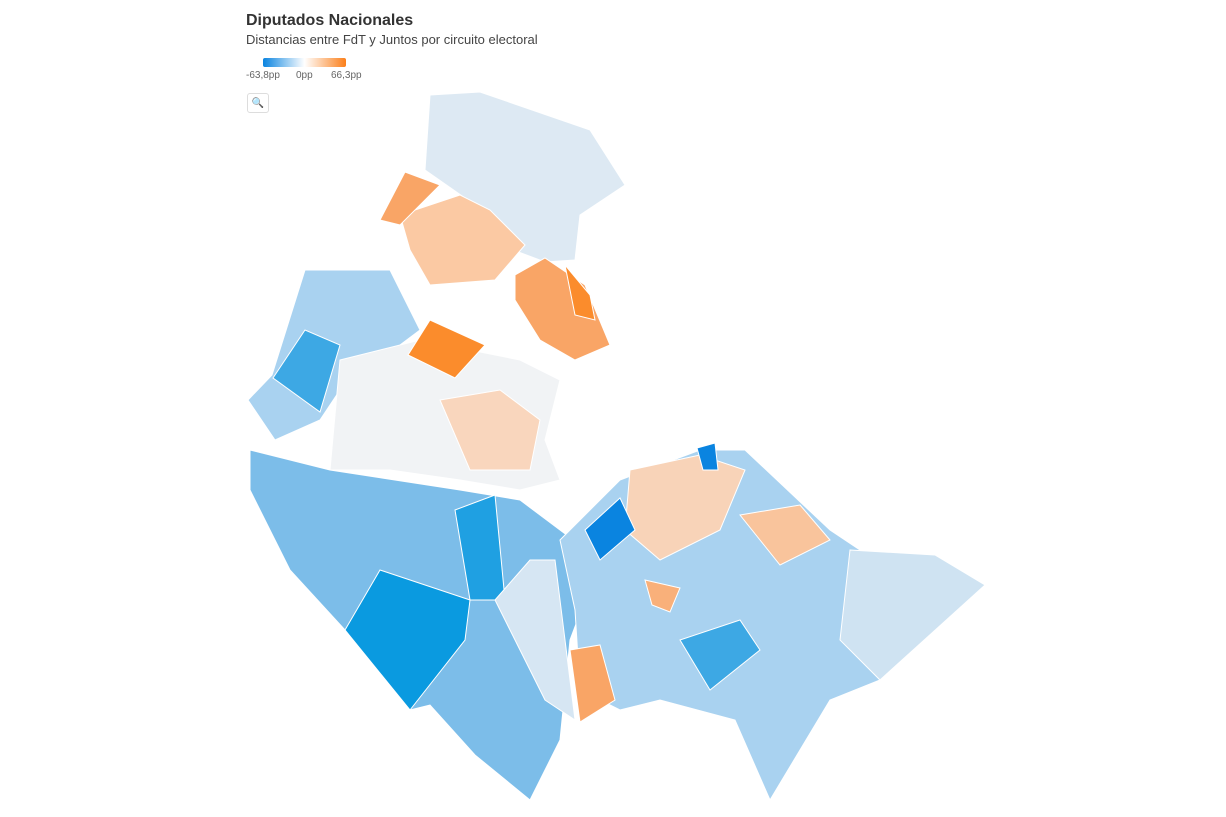 This screenshot has width=1226, height=817. What do you see at coordinates (304, 75) in the screenshot?
I see `legend-mid-label: 0pp` at bounding box center [304, 75].